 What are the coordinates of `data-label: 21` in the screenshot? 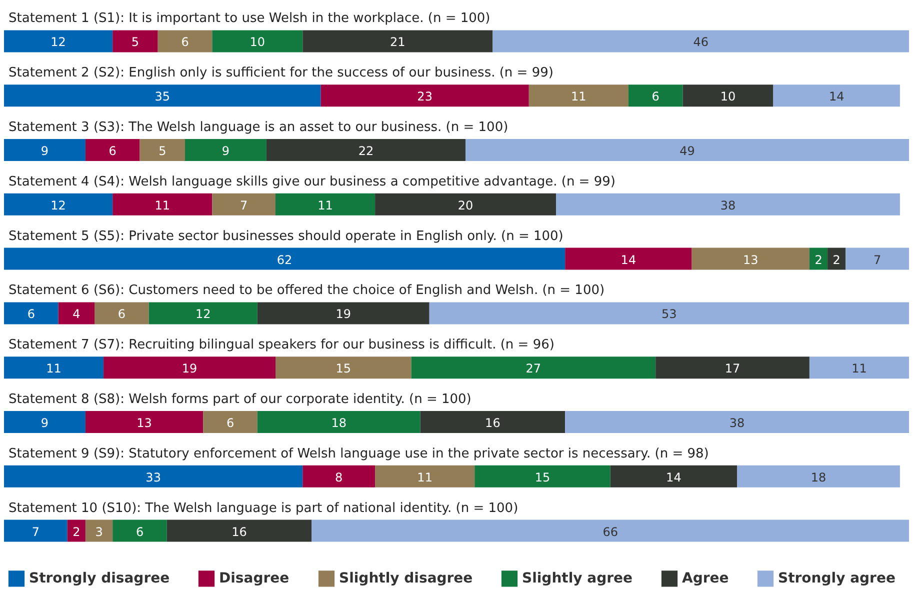 It's located at (398, 42).